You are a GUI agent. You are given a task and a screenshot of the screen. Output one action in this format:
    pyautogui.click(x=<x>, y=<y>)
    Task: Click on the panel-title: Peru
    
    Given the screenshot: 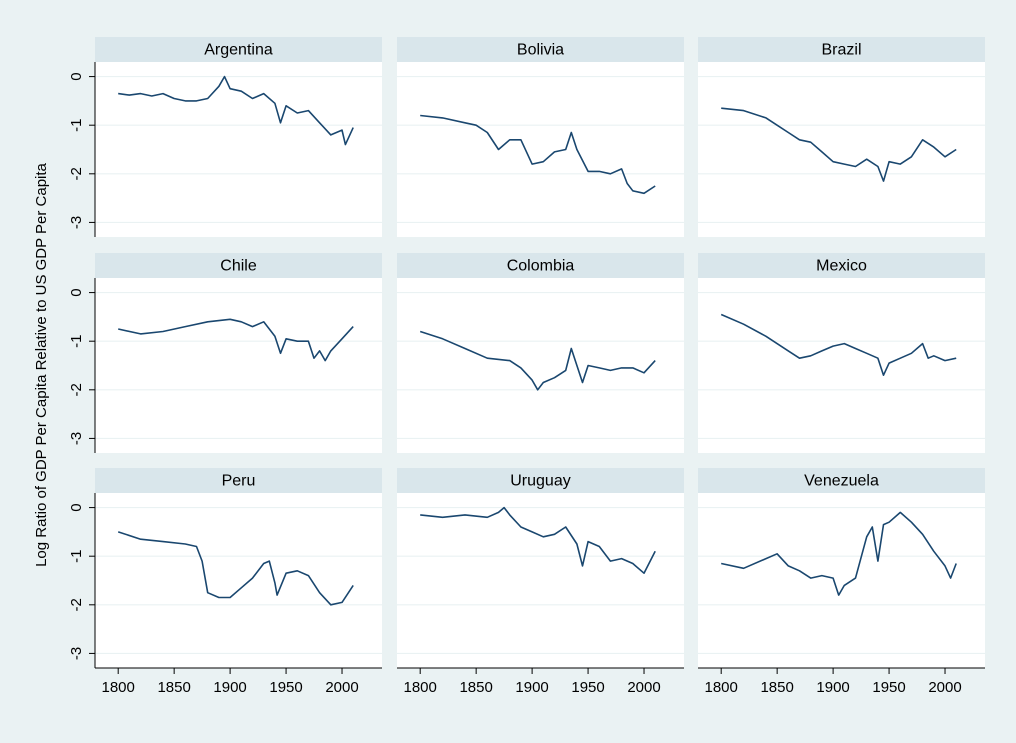 What is the action you would take?
    pyautogui.click(x=239, y=481)
    